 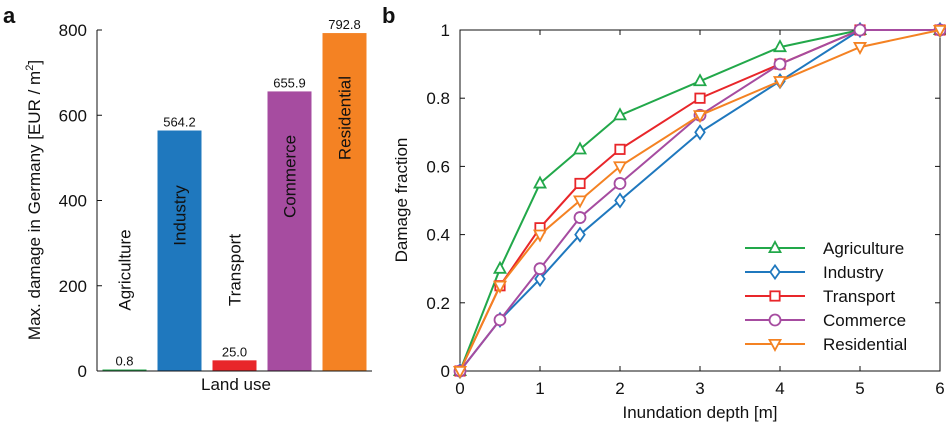 I want to click on b-y-tick-label: 0.6, so click(x=438, y=166).